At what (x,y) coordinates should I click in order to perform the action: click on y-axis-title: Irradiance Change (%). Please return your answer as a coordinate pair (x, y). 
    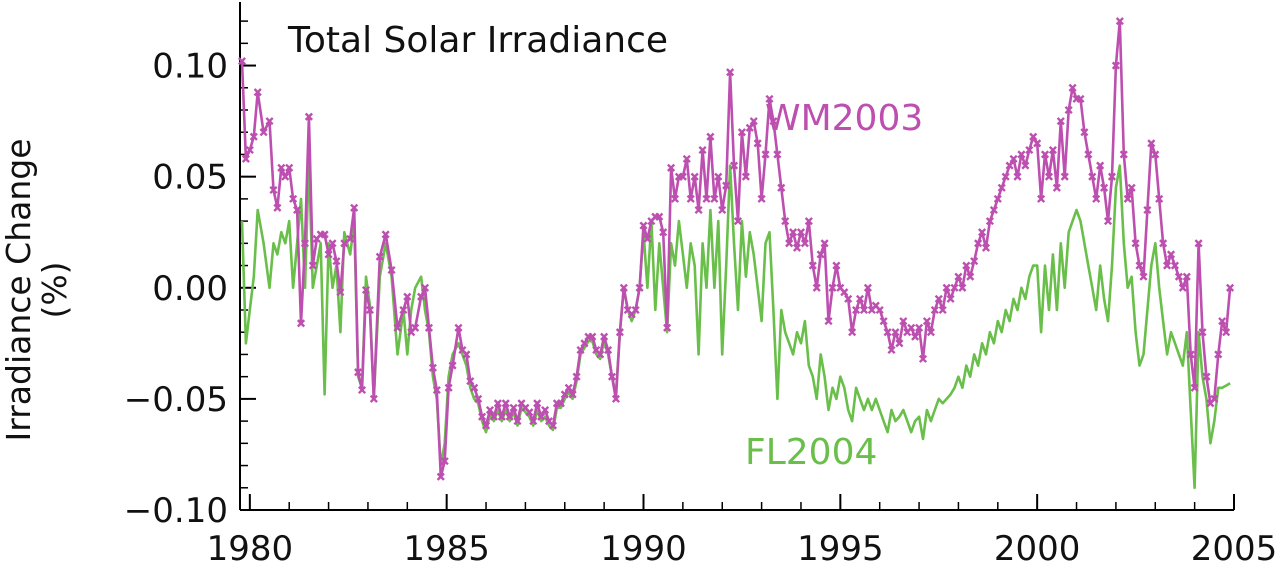
    Looking at the image, I should click on (37, 289).